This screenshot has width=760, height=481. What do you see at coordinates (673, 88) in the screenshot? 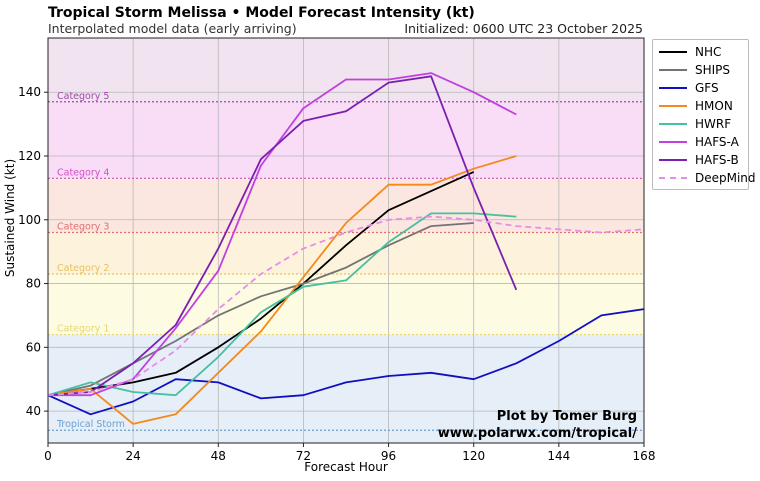
I see `legend-swatch-gfs` at bounding box center [673, 88].